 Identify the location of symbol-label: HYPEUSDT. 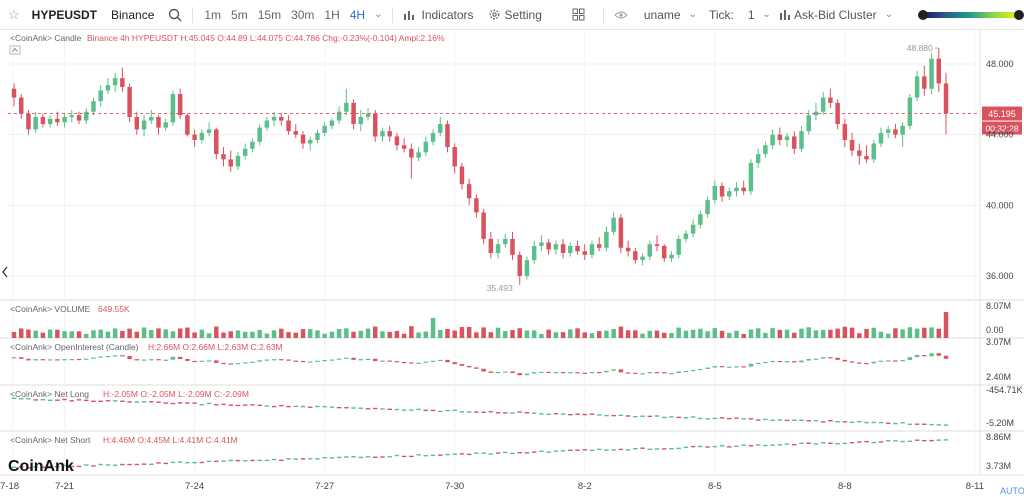
(64, 14).